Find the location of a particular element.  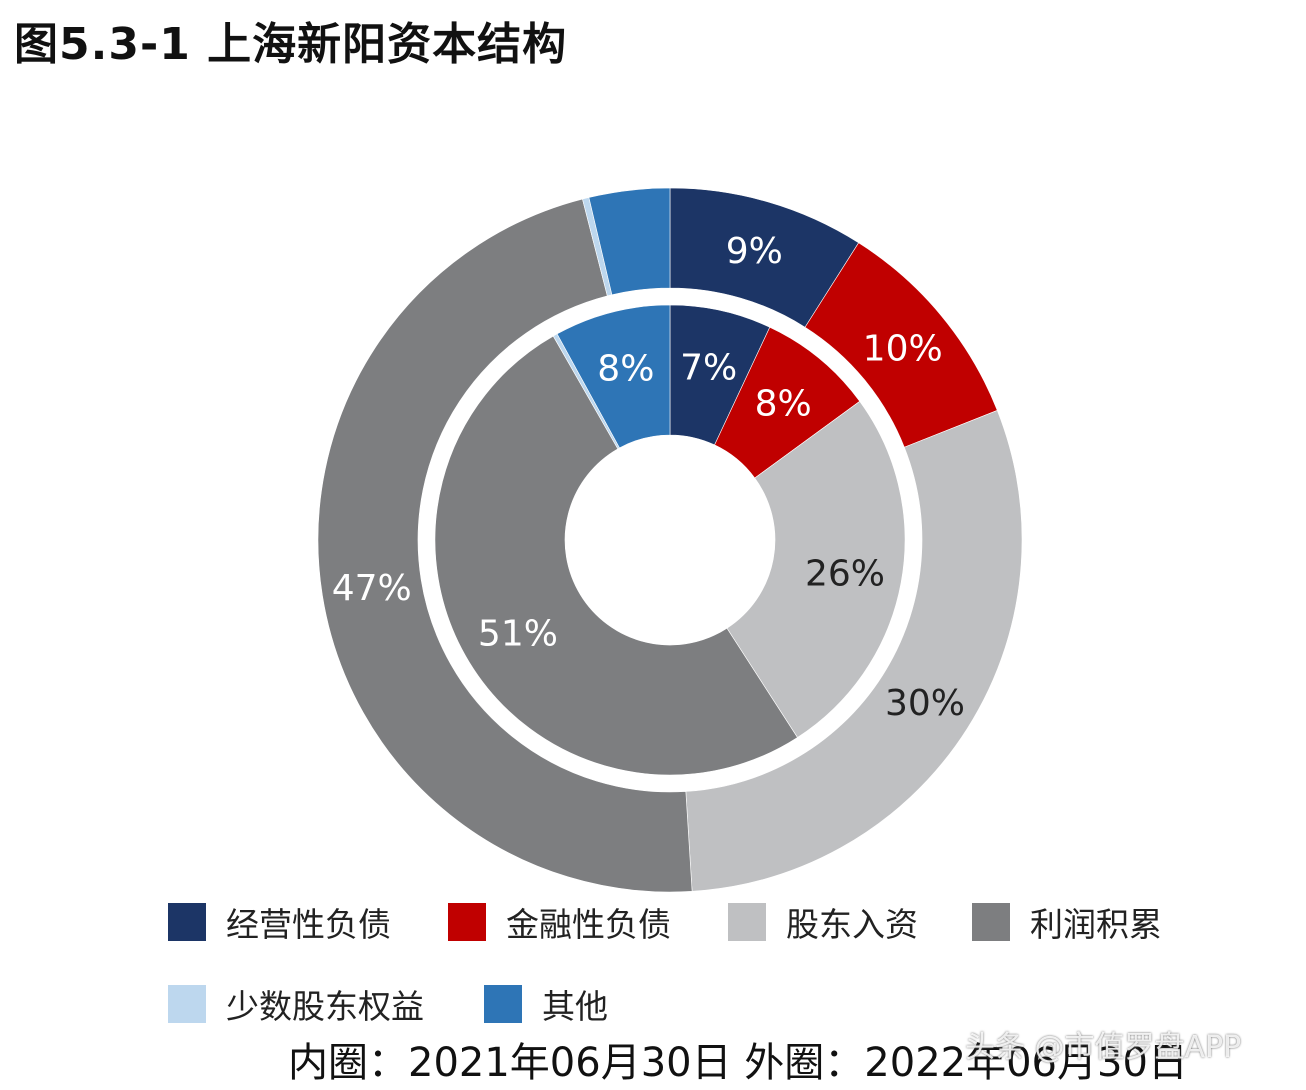

segment-label: 26% is located at coordinates (845, 573).